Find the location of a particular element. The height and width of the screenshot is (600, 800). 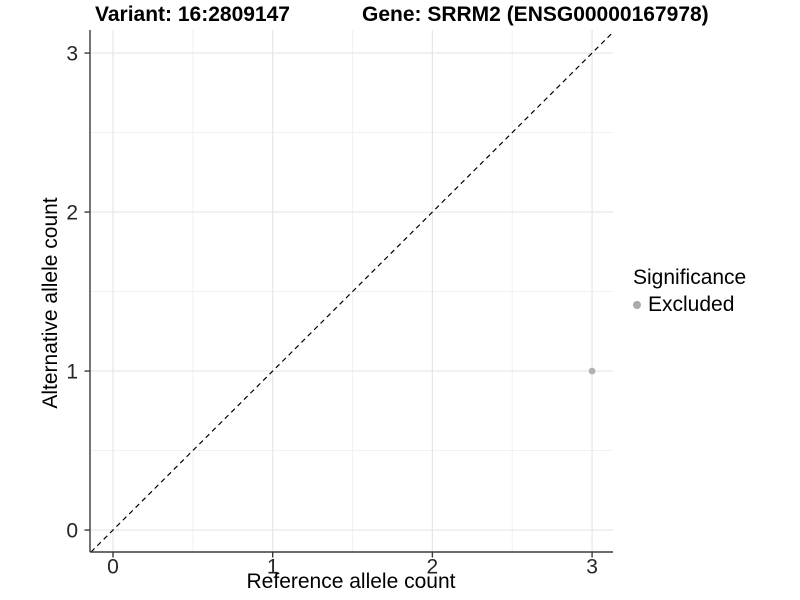

y-tick-label: 0 is located at coordinates (72, 531).